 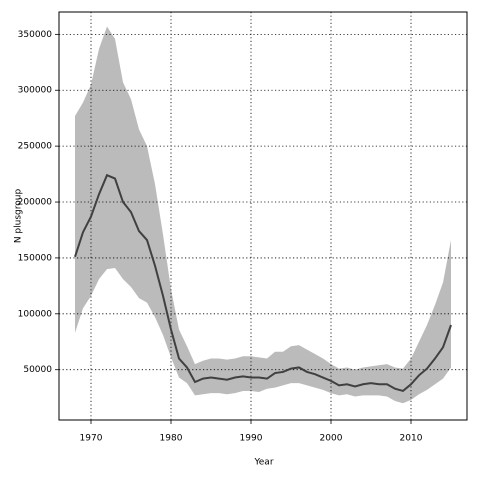 What do you see at coordinates (251, 439) in the screenshot?
I see `x-tick-label: 1990` at bounding box center [251, 439].